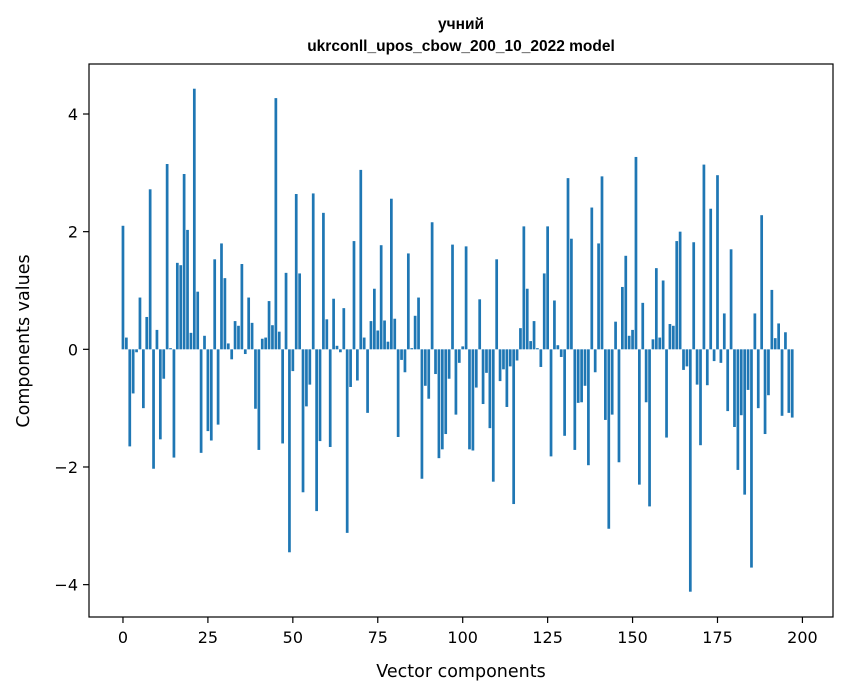  I want to click on x-tick-label: 100, so click(462, 637).